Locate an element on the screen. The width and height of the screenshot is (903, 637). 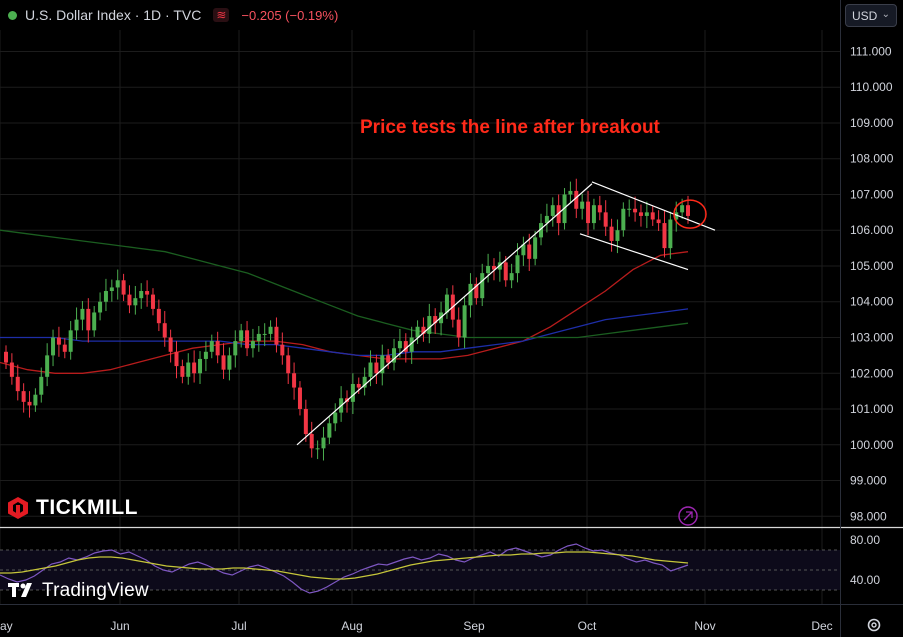
price-tick-label: 103.000 is located at coordinates (872, 337).